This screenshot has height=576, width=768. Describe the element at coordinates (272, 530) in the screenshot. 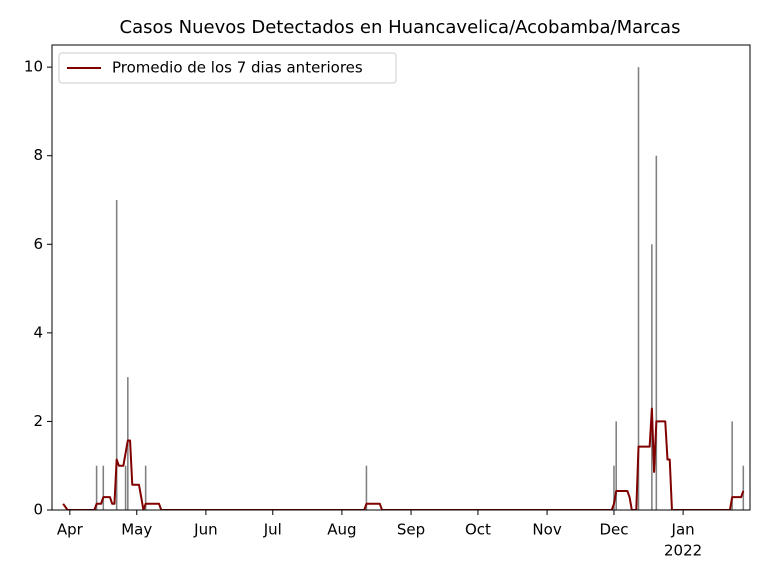

I see `x-tick-label: Jul` at that location.